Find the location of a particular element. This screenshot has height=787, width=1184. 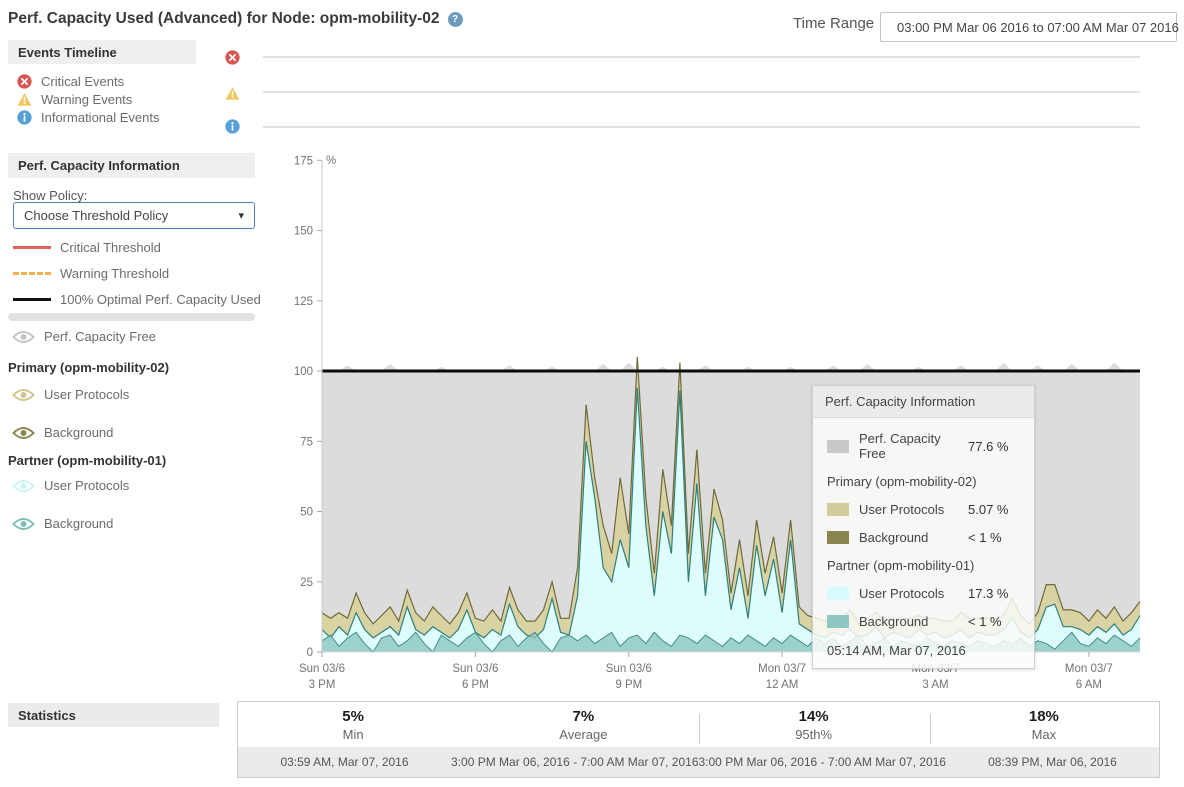

optimal-line-swatch is located at coordinates (32, 299).